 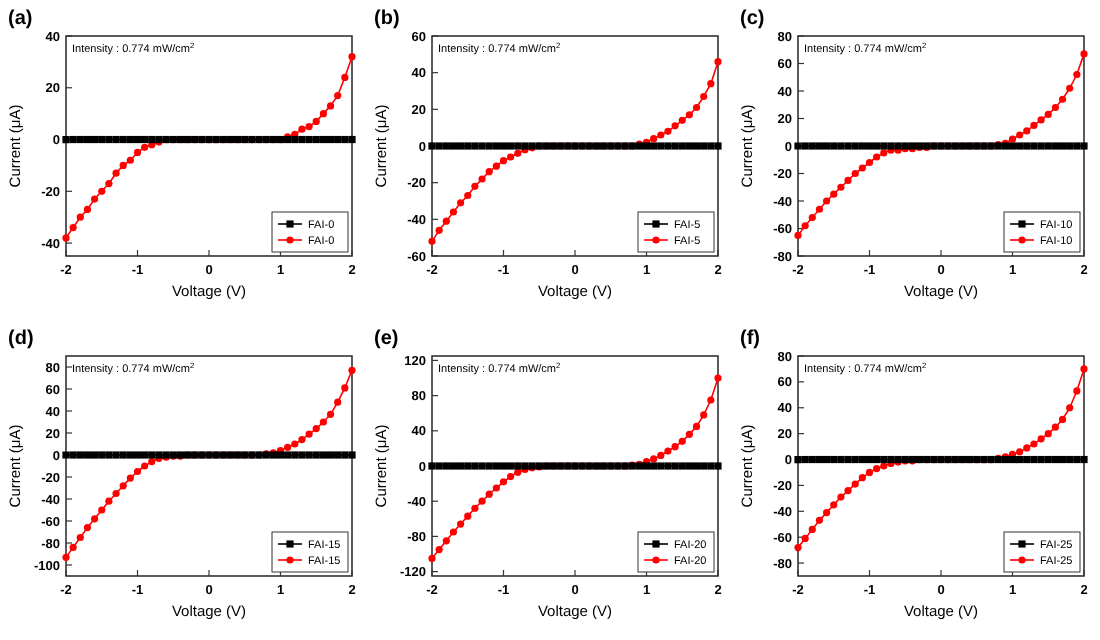 I want to click on chart-title: (a), so click(x=20, y=19).